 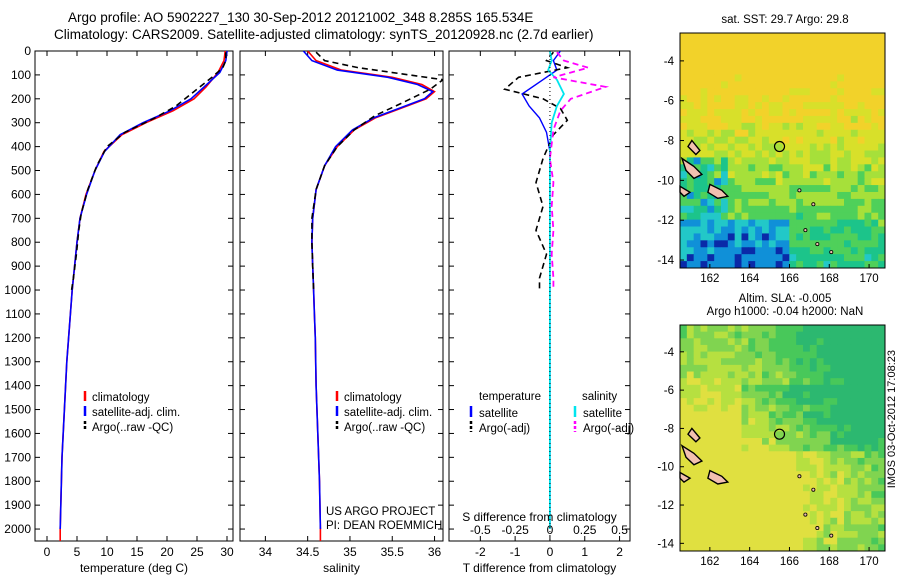 I want to click on y-tick-label: 1100, so click(x=18, y=314).